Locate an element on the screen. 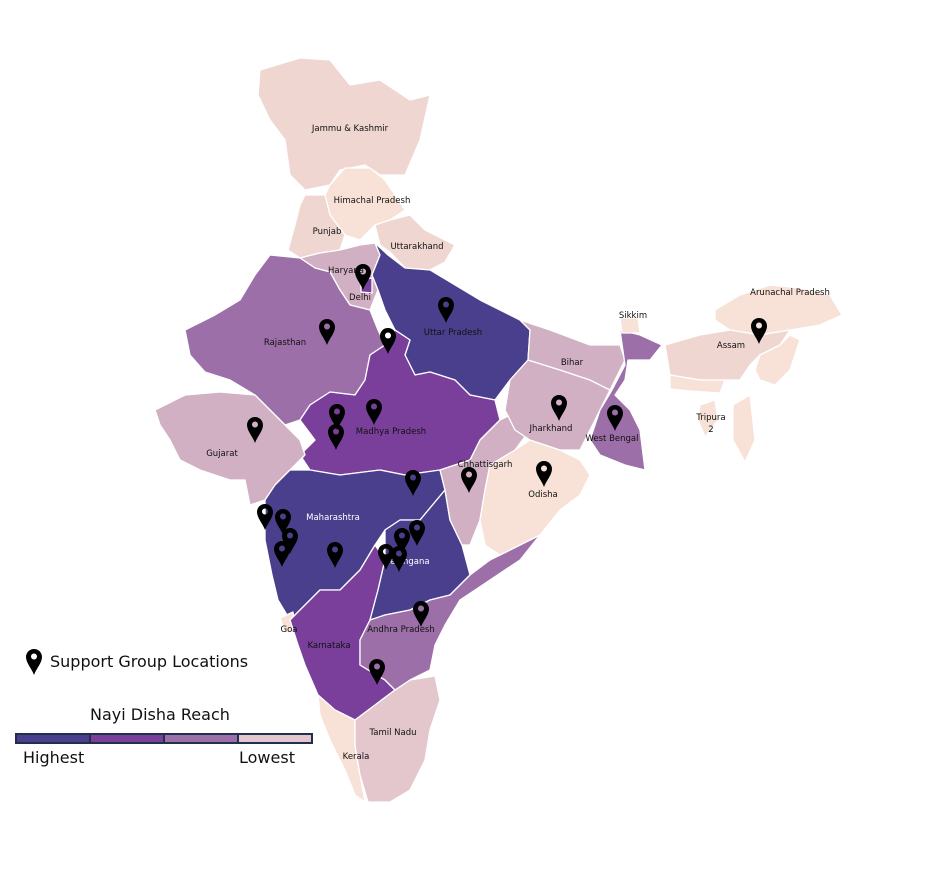 The height and width of the screenshot is (872, 948). label-west-bengal: West Bengal is located at coordinates (611, 439).